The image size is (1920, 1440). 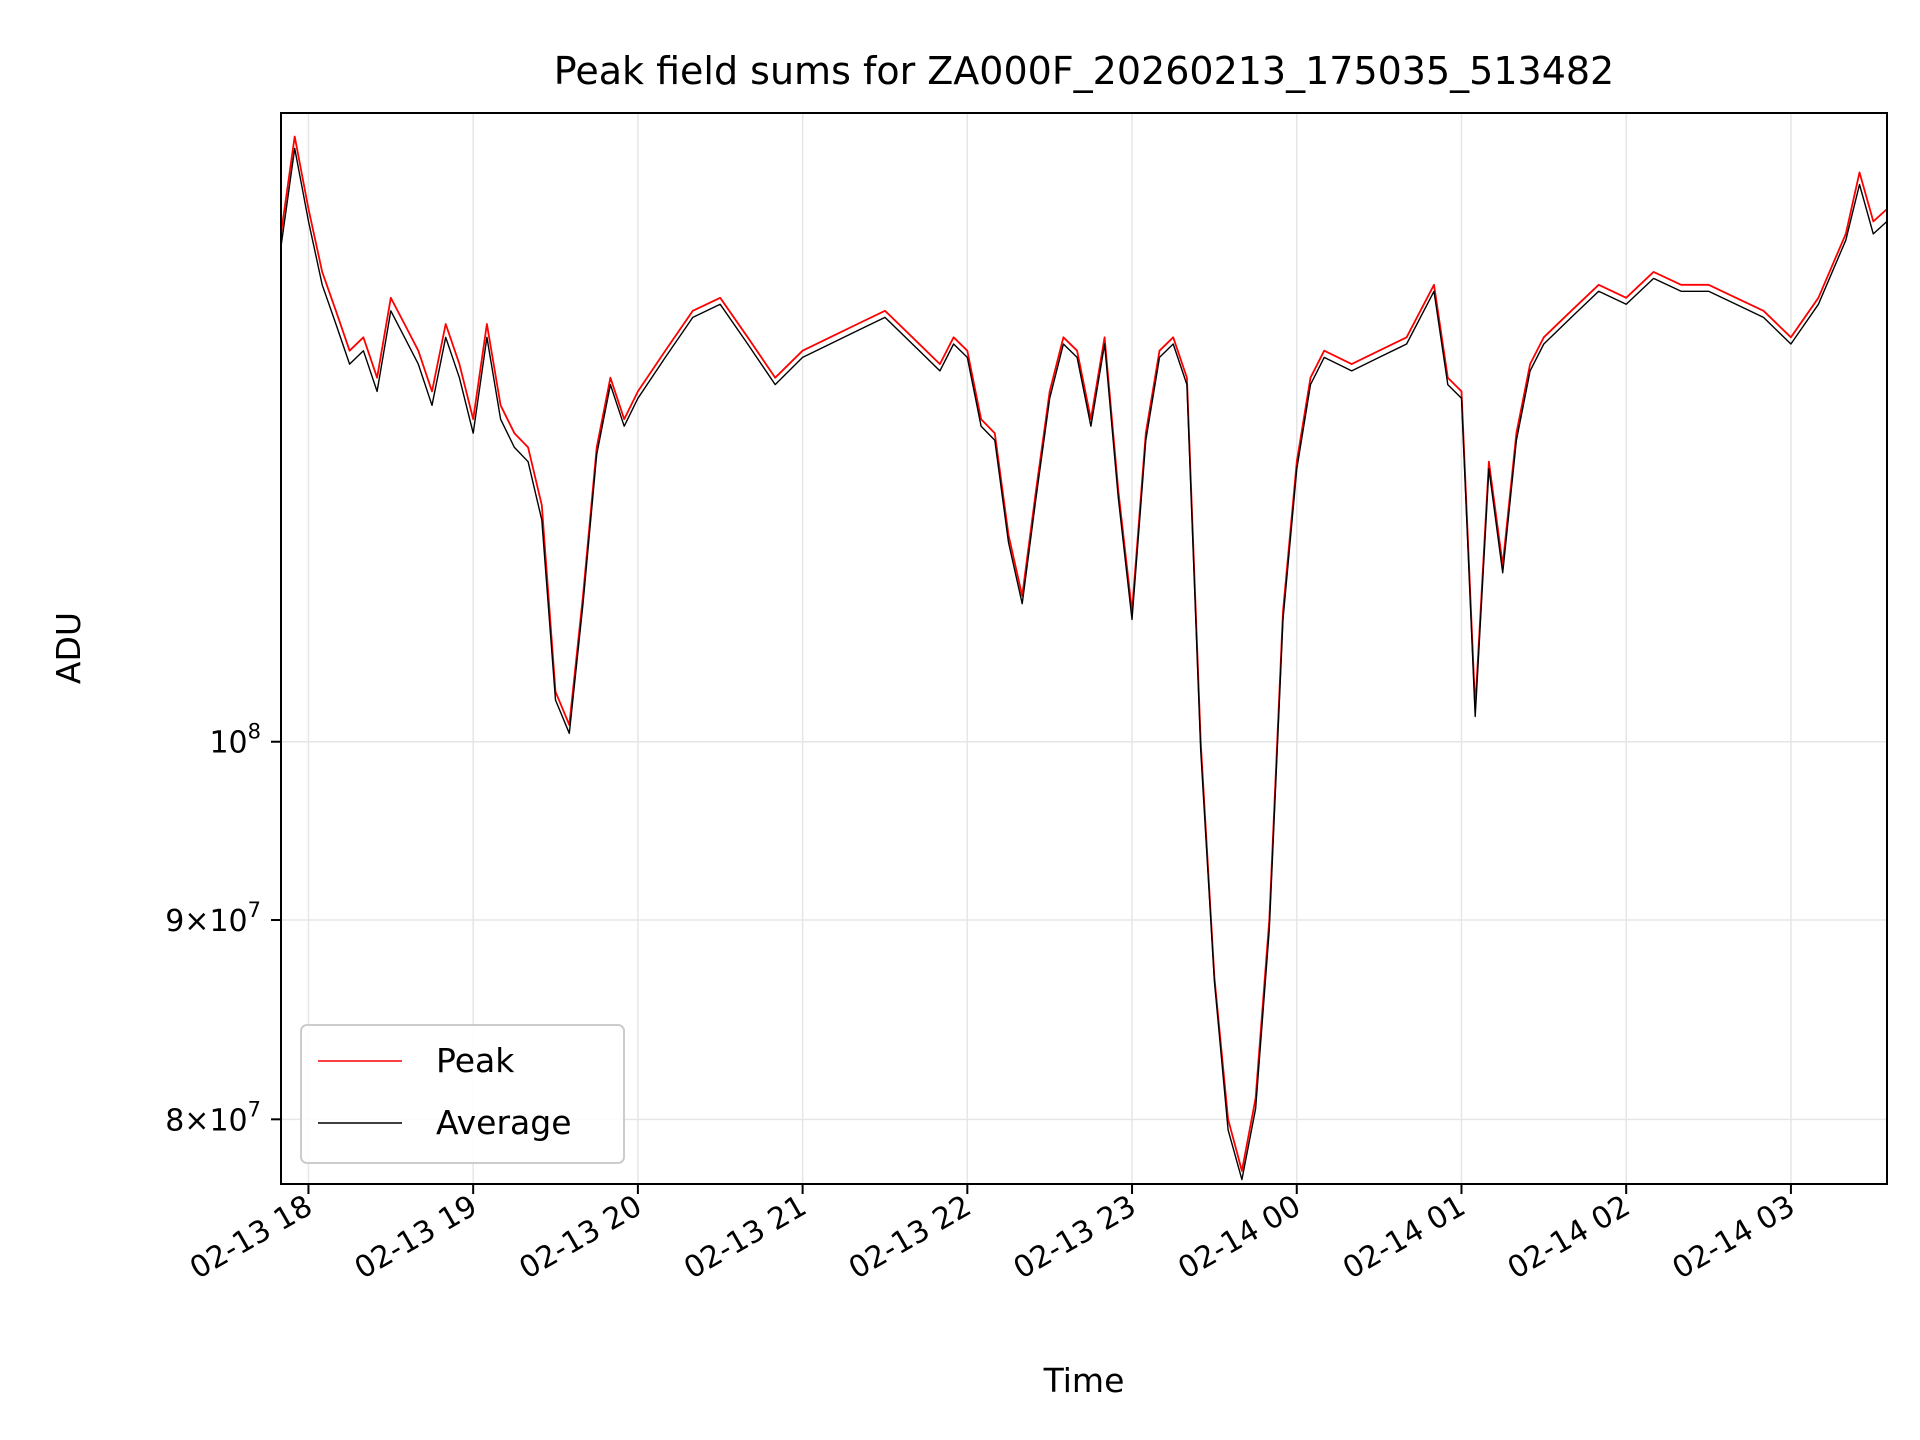 What do you see at coordinates (1084, 1380) in the screenshot?
I see `x-axis-label: Time` at bounding box center [1084, 1380].